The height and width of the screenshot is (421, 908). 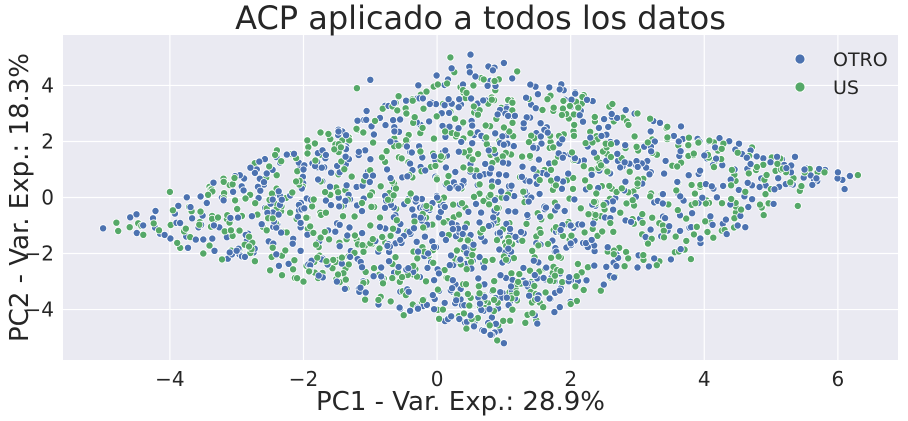 I want to click on y-tick-label: 2, so click(x=47, y=141).